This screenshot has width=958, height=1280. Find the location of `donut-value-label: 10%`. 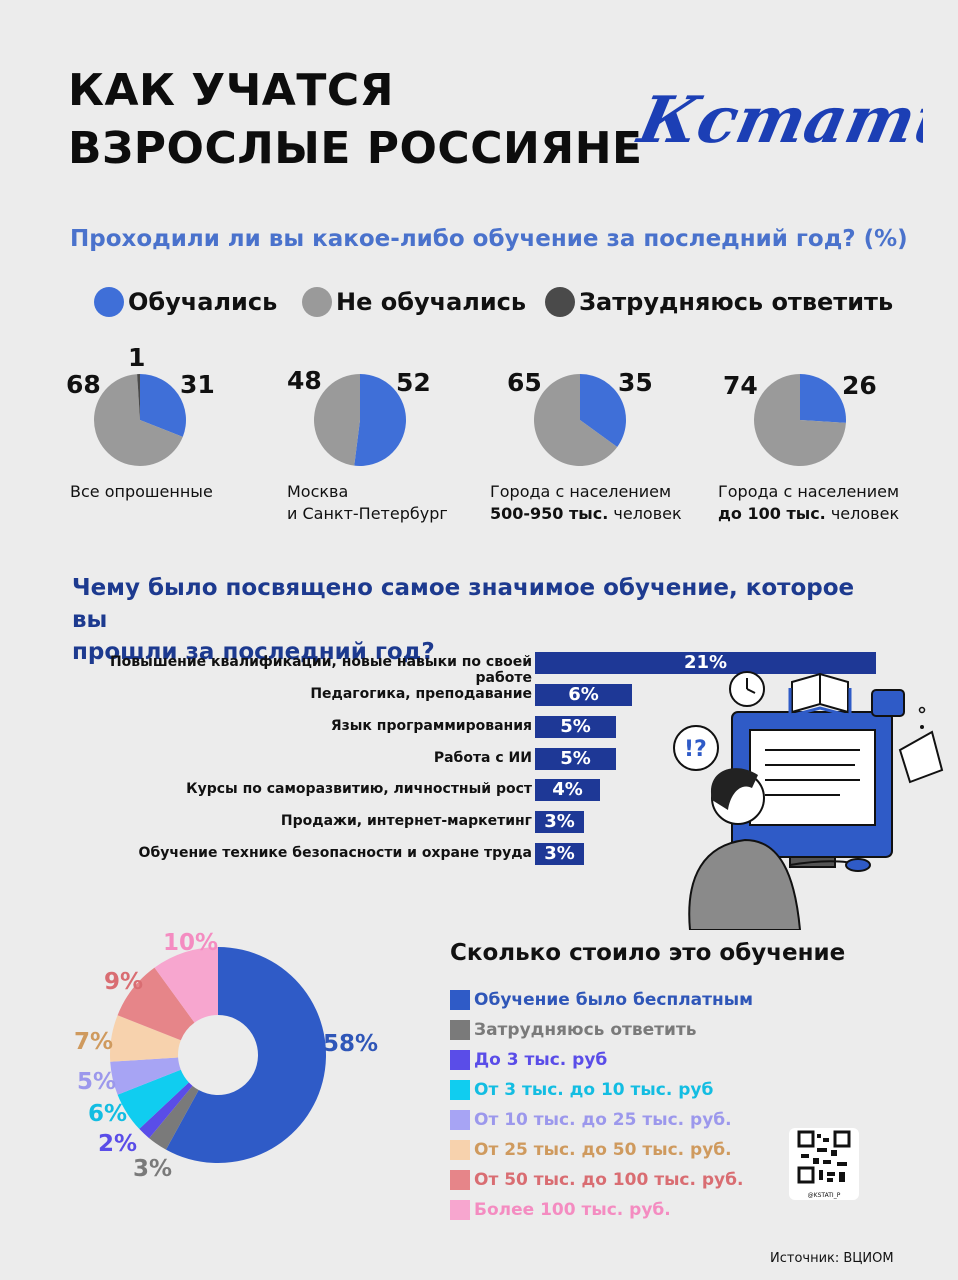

donut-value-label: 10% is located at coordinates (191, 943).